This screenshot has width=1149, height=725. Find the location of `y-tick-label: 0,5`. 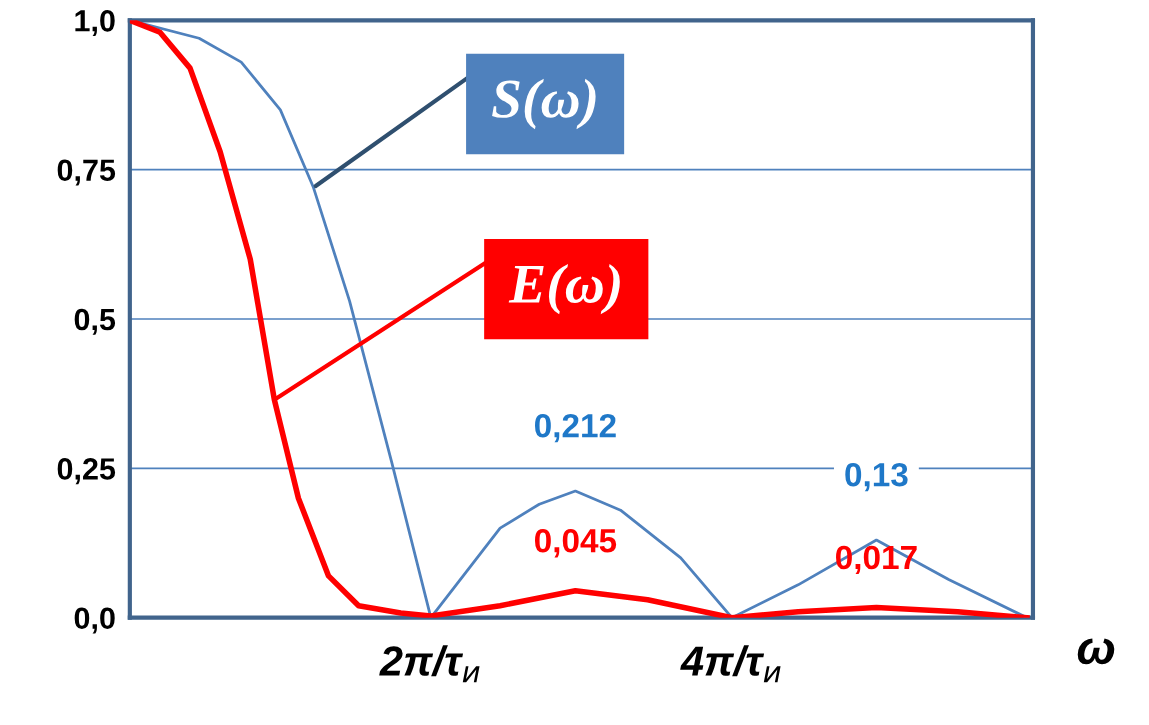

y-tick-label: 0,5 is located at coordinates (95, 321).